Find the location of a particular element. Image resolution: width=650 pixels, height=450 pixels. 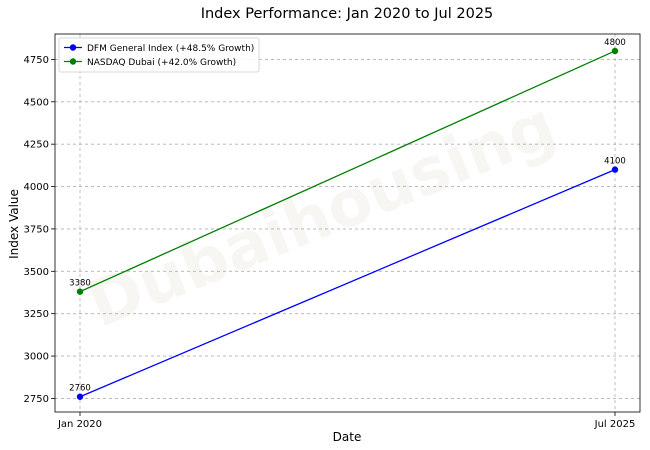

data-label: 2760 is located at coordinates (80, 389).